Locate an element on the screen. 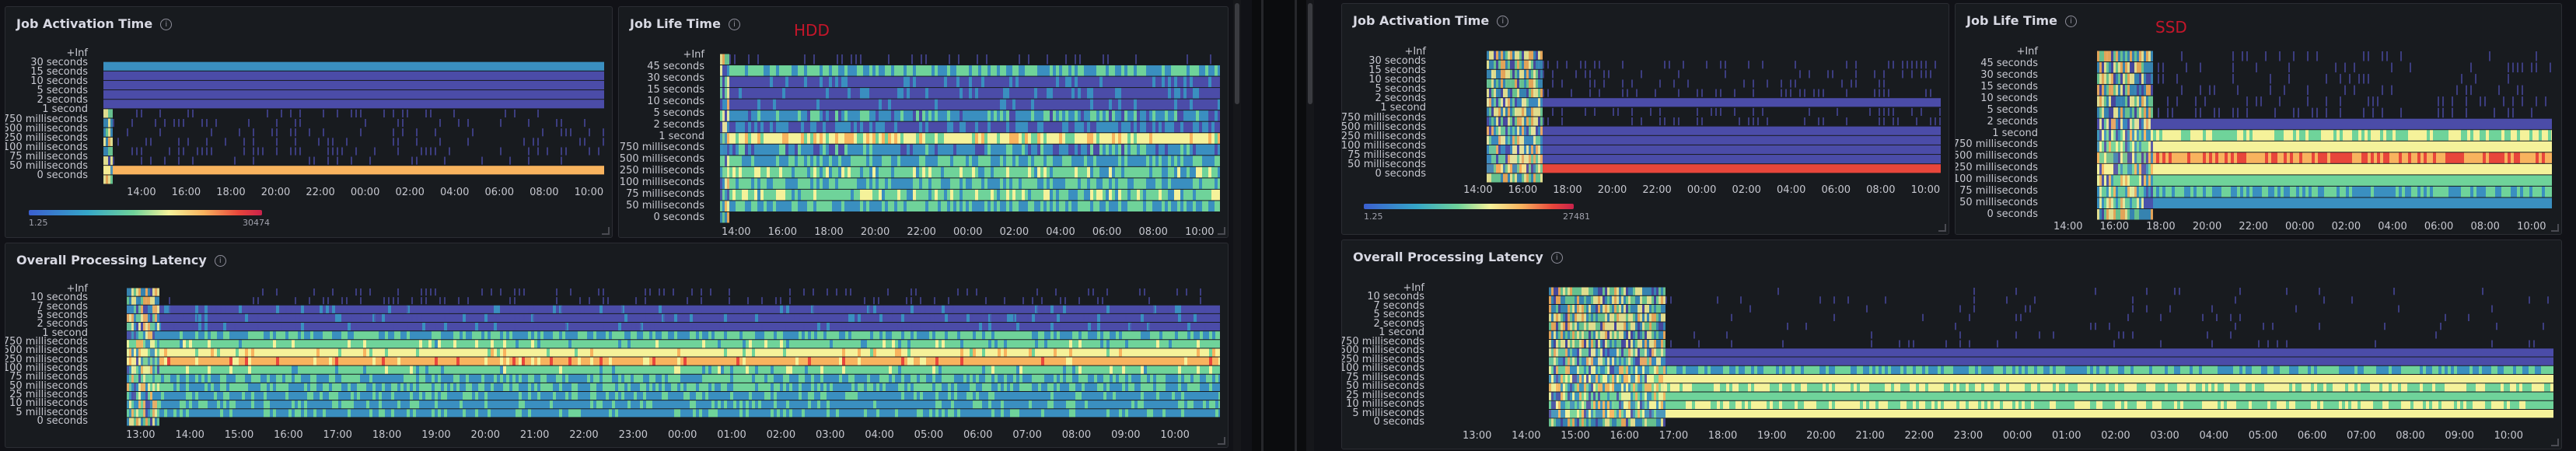 The image size is (2576, 451). x-tick-label: 06:00 is located at coordinates (499, 193).